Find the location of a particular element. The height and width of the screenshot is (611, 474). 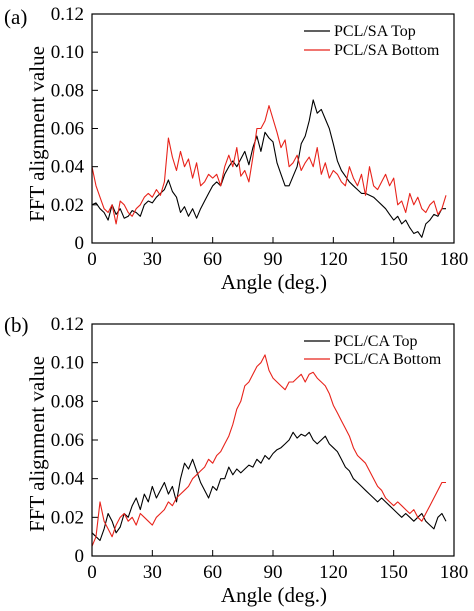

legend-b: PCL/CA Top PCL/CA Bottom is located at coordinates (373, 350).